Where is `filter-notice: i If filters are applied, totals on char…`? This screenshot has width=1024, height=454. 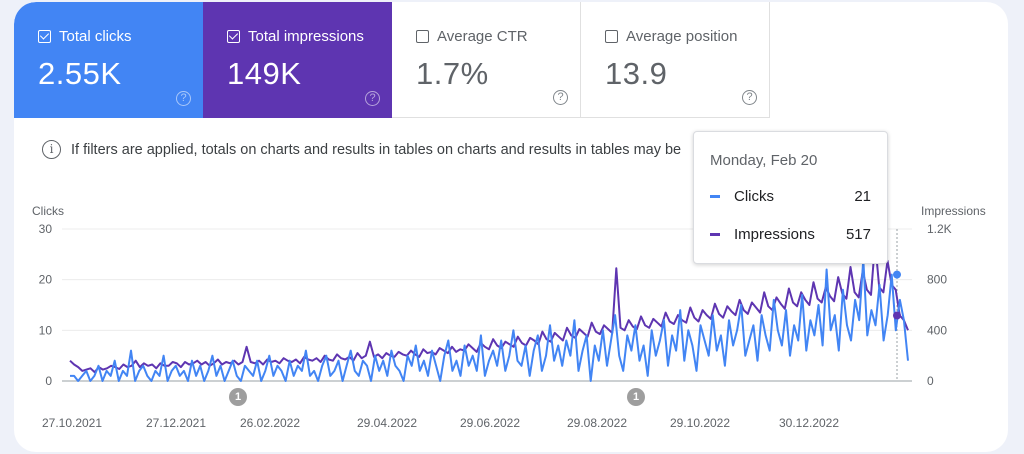
filter-notice: i If filters are applied, totals on char… is located at coordinates (361, 149).